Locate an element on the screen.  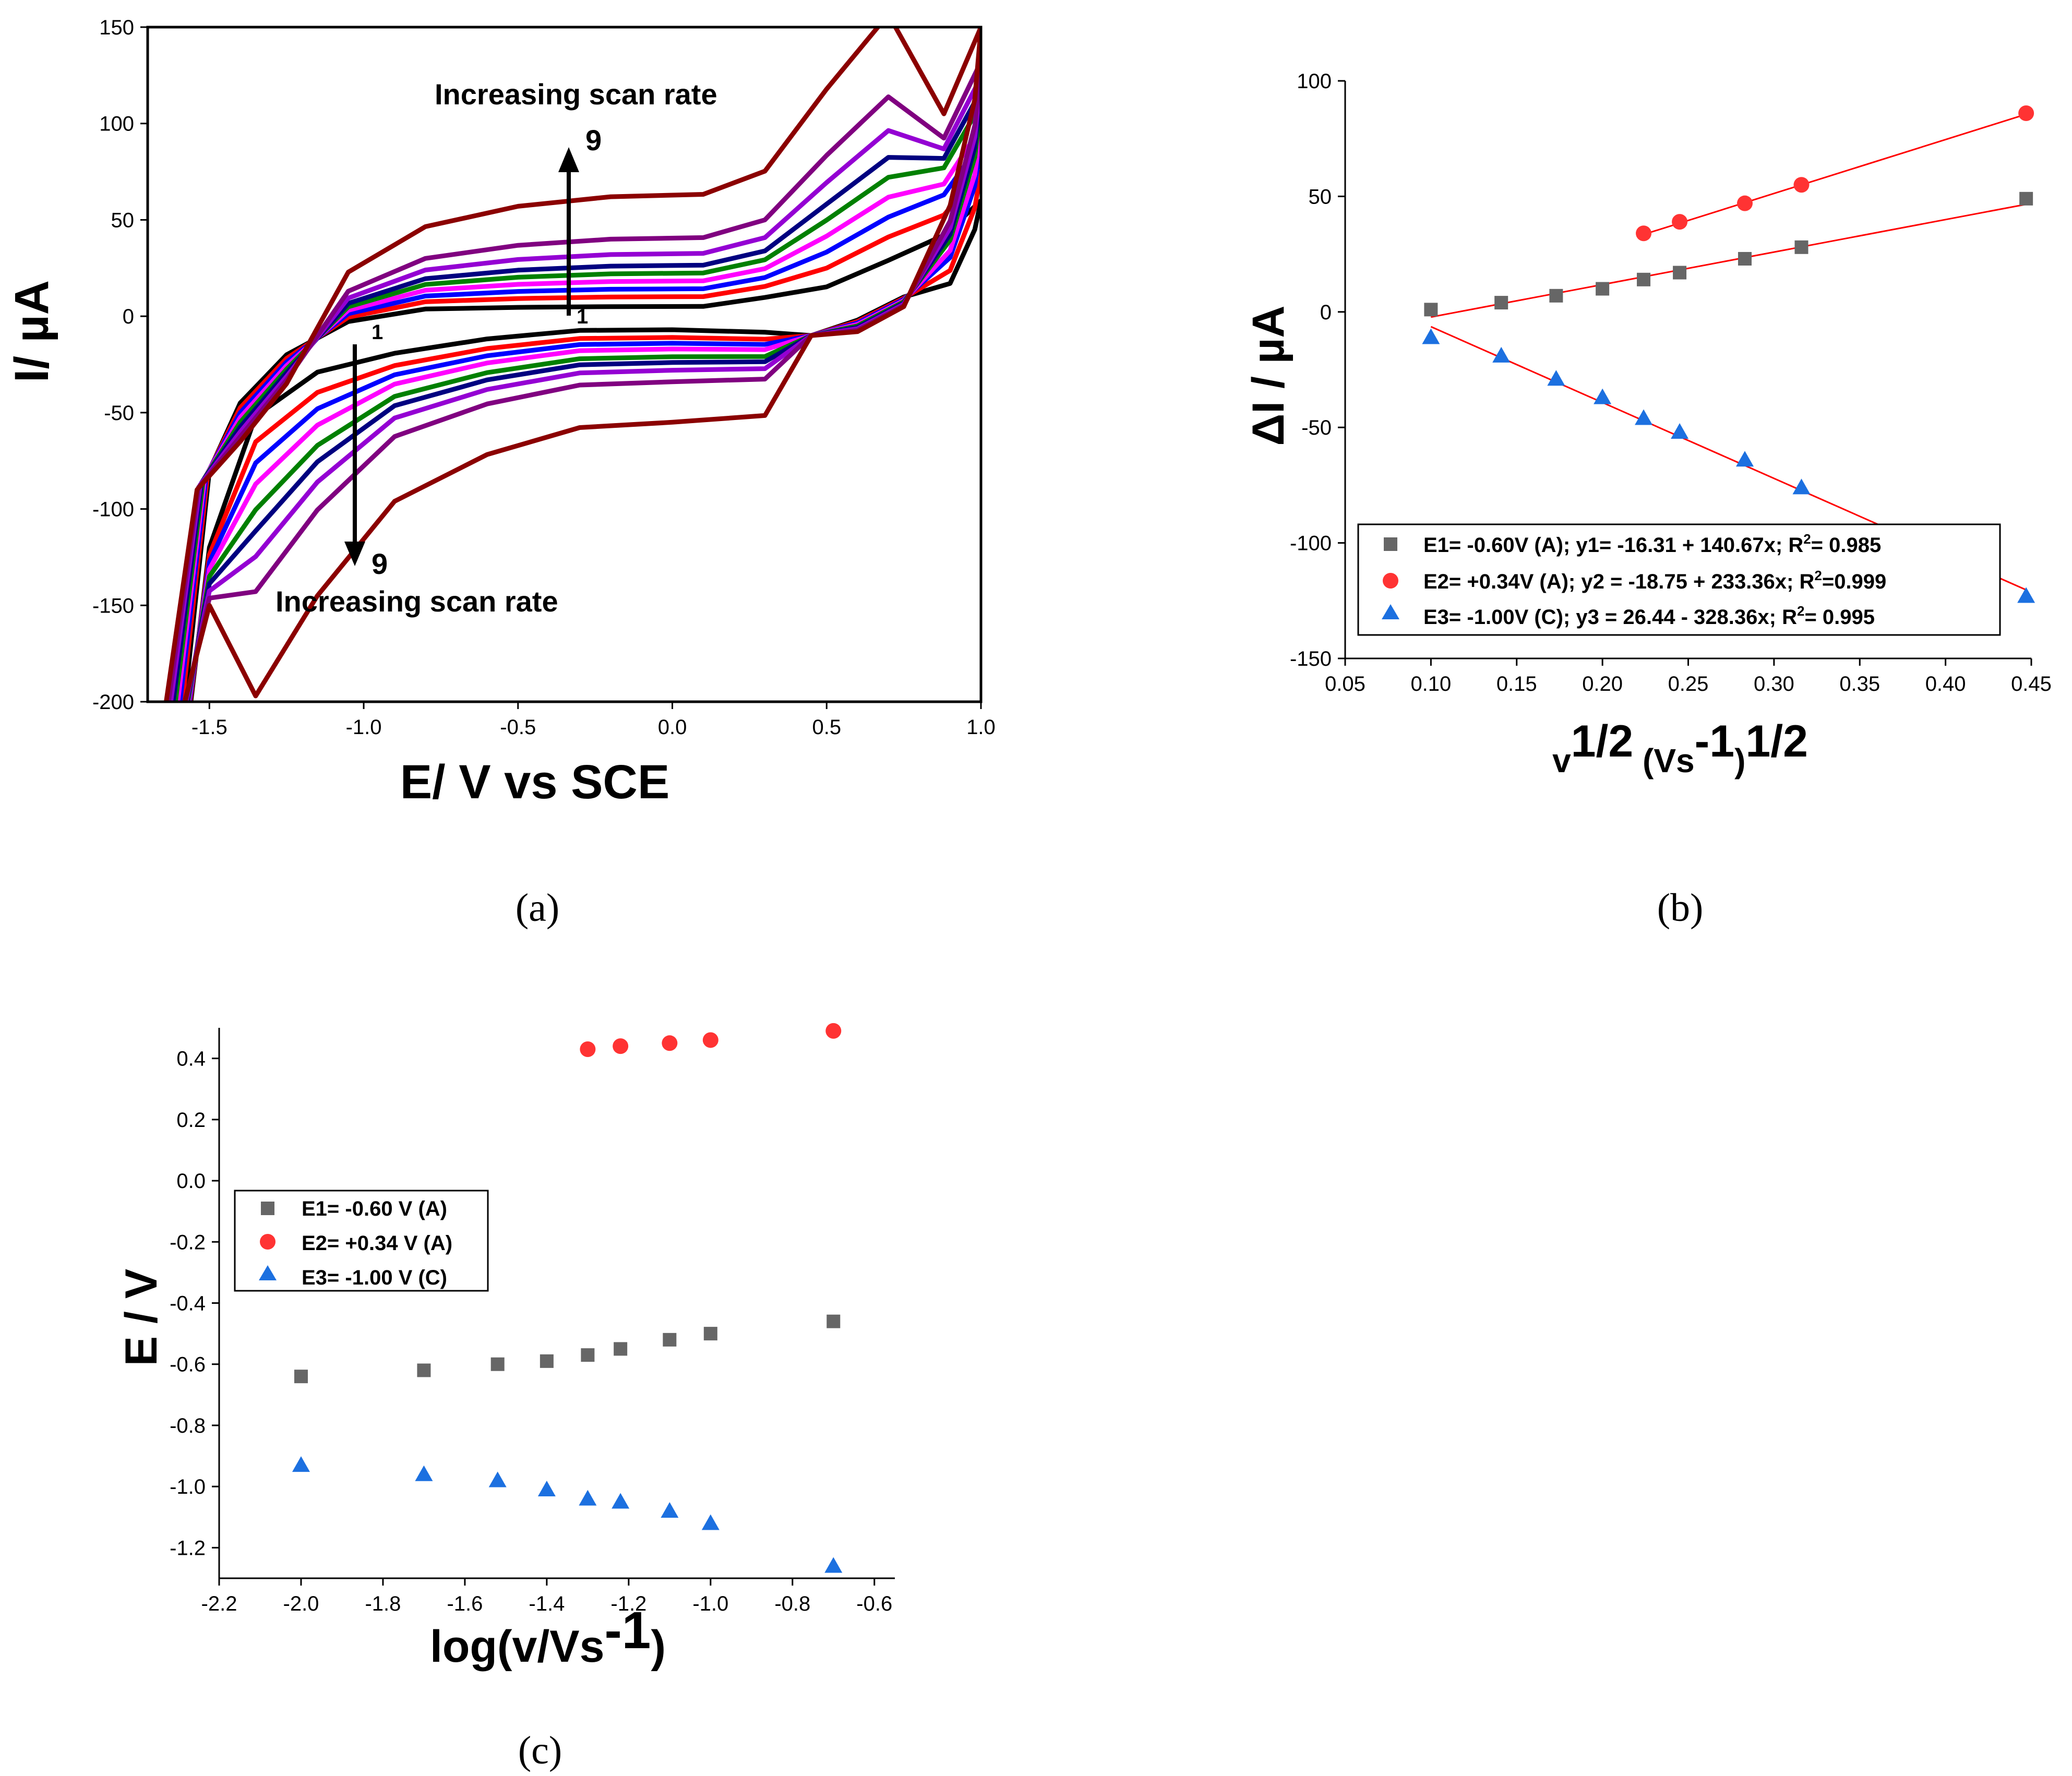
panel-a-x-axis-label: E/ V vs SCE is located at coordinates (534, 782).